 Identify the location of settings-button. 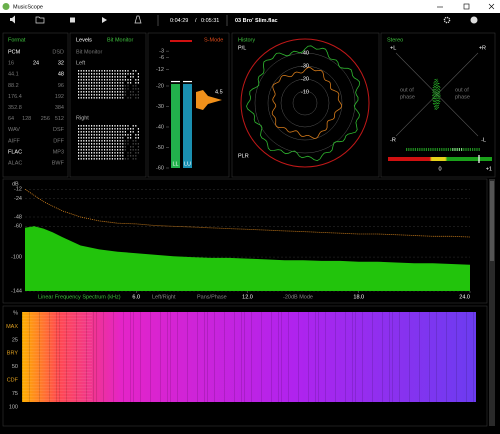
(447, 20).